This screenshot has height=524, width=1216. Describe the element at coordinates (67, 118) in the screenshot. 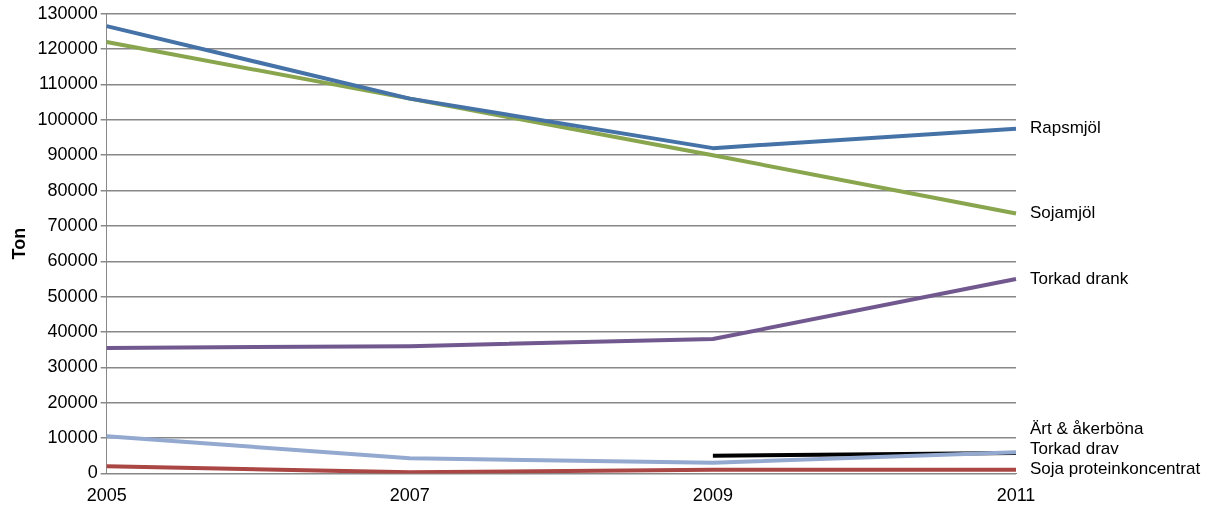

I see `y-tick-label: 100000` at that location.